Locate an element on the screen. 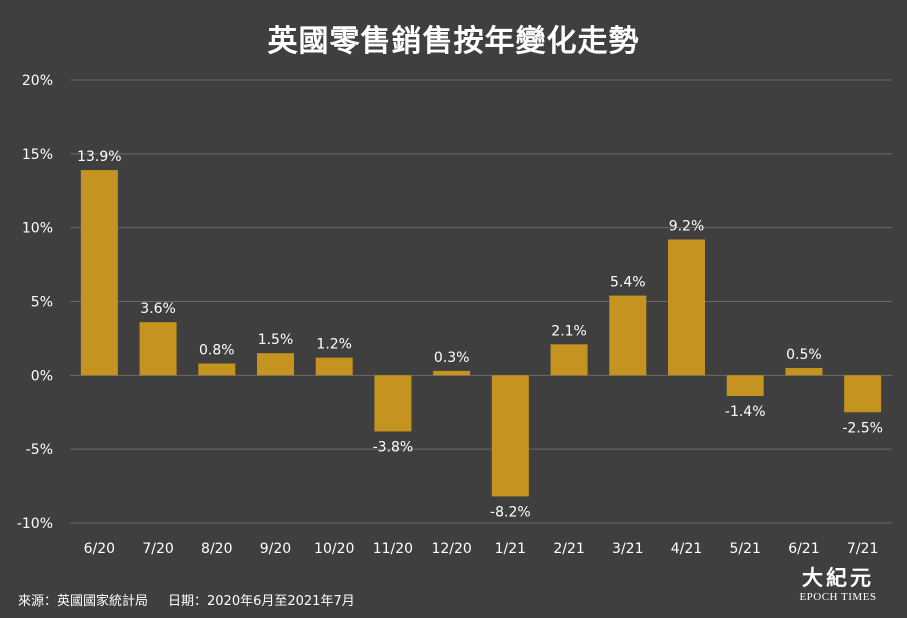  data-label: 2.1% is located at coordinates (569, 331).